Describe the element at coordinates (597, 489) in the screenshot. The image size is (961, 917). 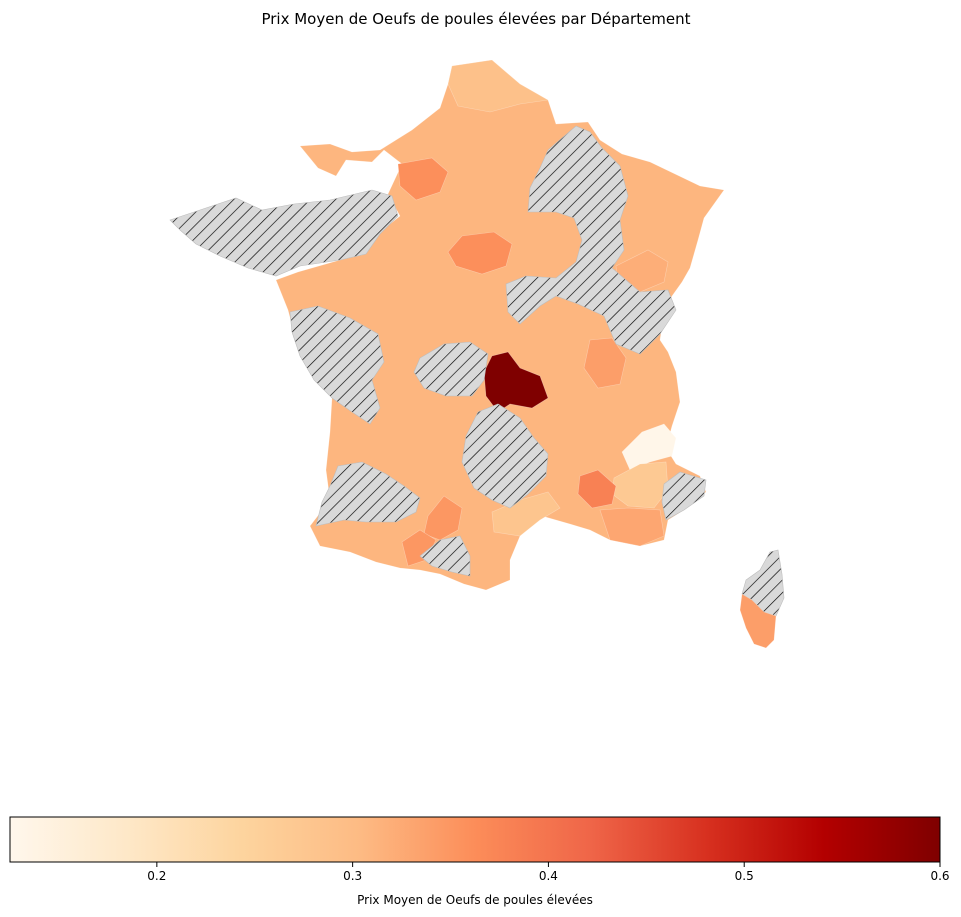
I see `dept-vaucluse` at that location.